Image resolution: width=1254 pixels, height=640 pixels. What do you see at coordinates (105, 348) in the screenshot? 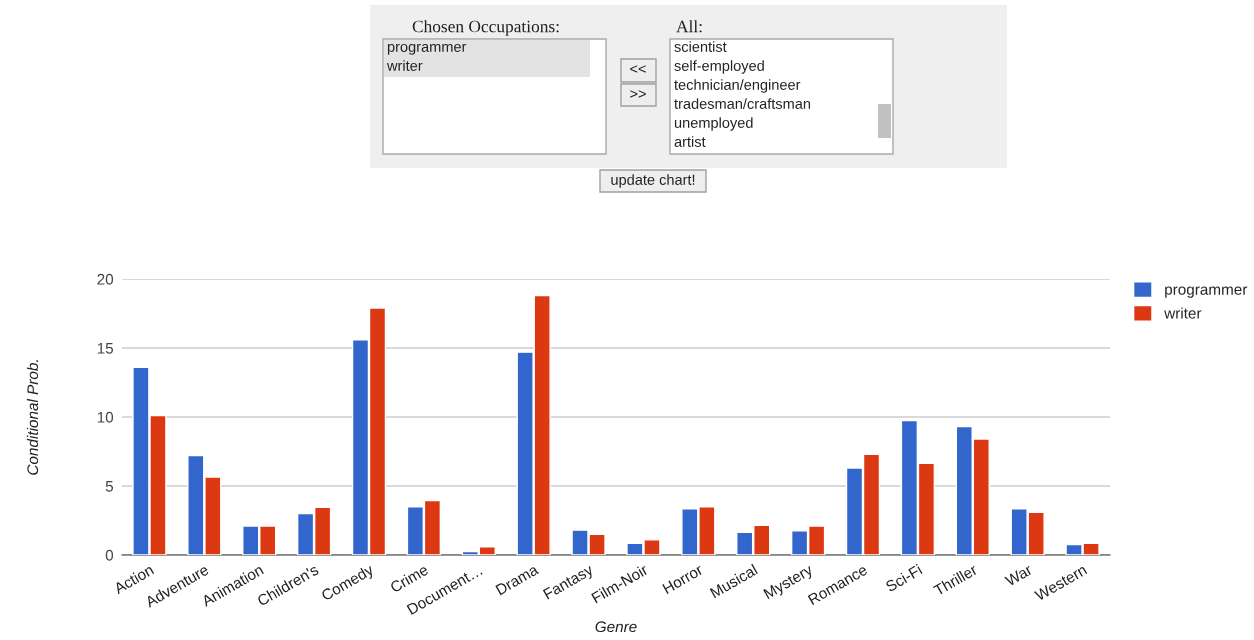
I see `y-tick-label: 15` at bounding box center [105, 348].